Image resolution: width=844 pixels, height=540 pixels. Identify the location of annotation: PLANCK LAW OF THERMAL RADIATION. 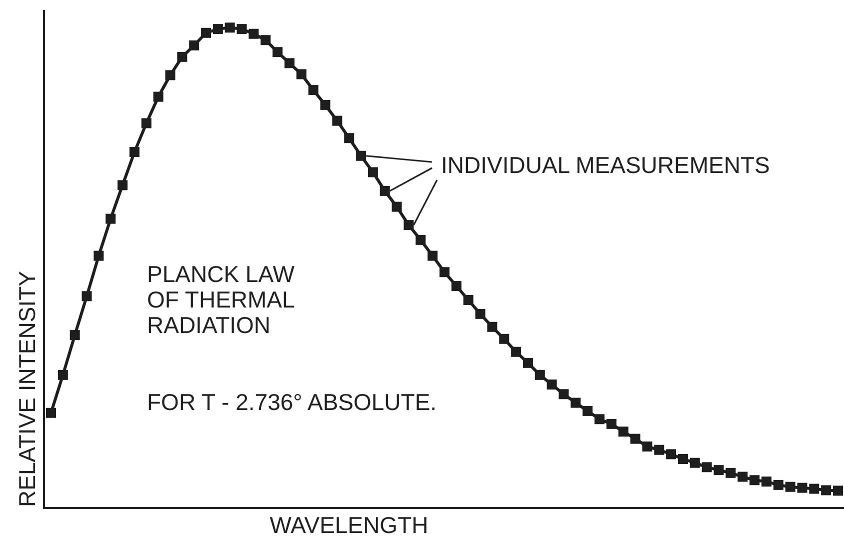
(221, 299).